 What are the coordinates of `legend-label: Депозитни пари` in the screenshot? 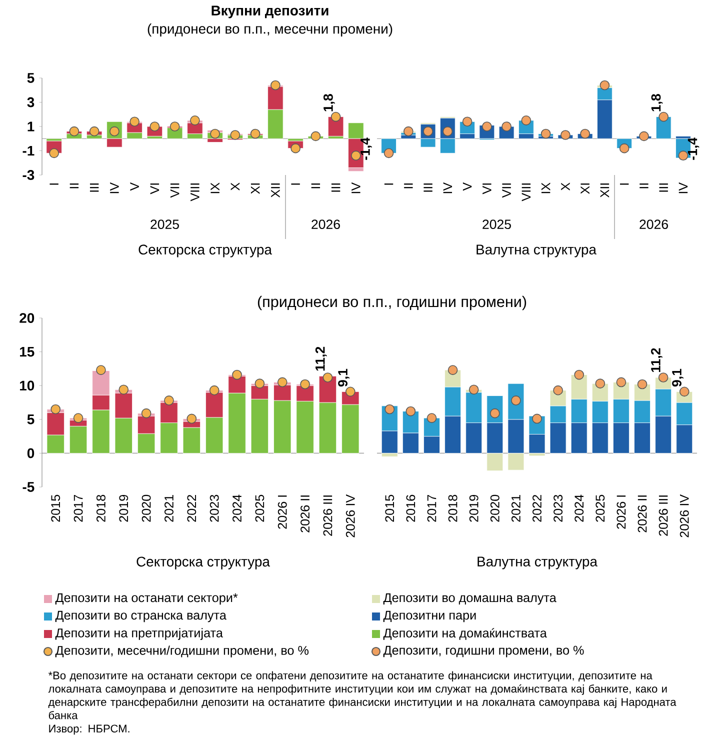 It's located at (429, 616).